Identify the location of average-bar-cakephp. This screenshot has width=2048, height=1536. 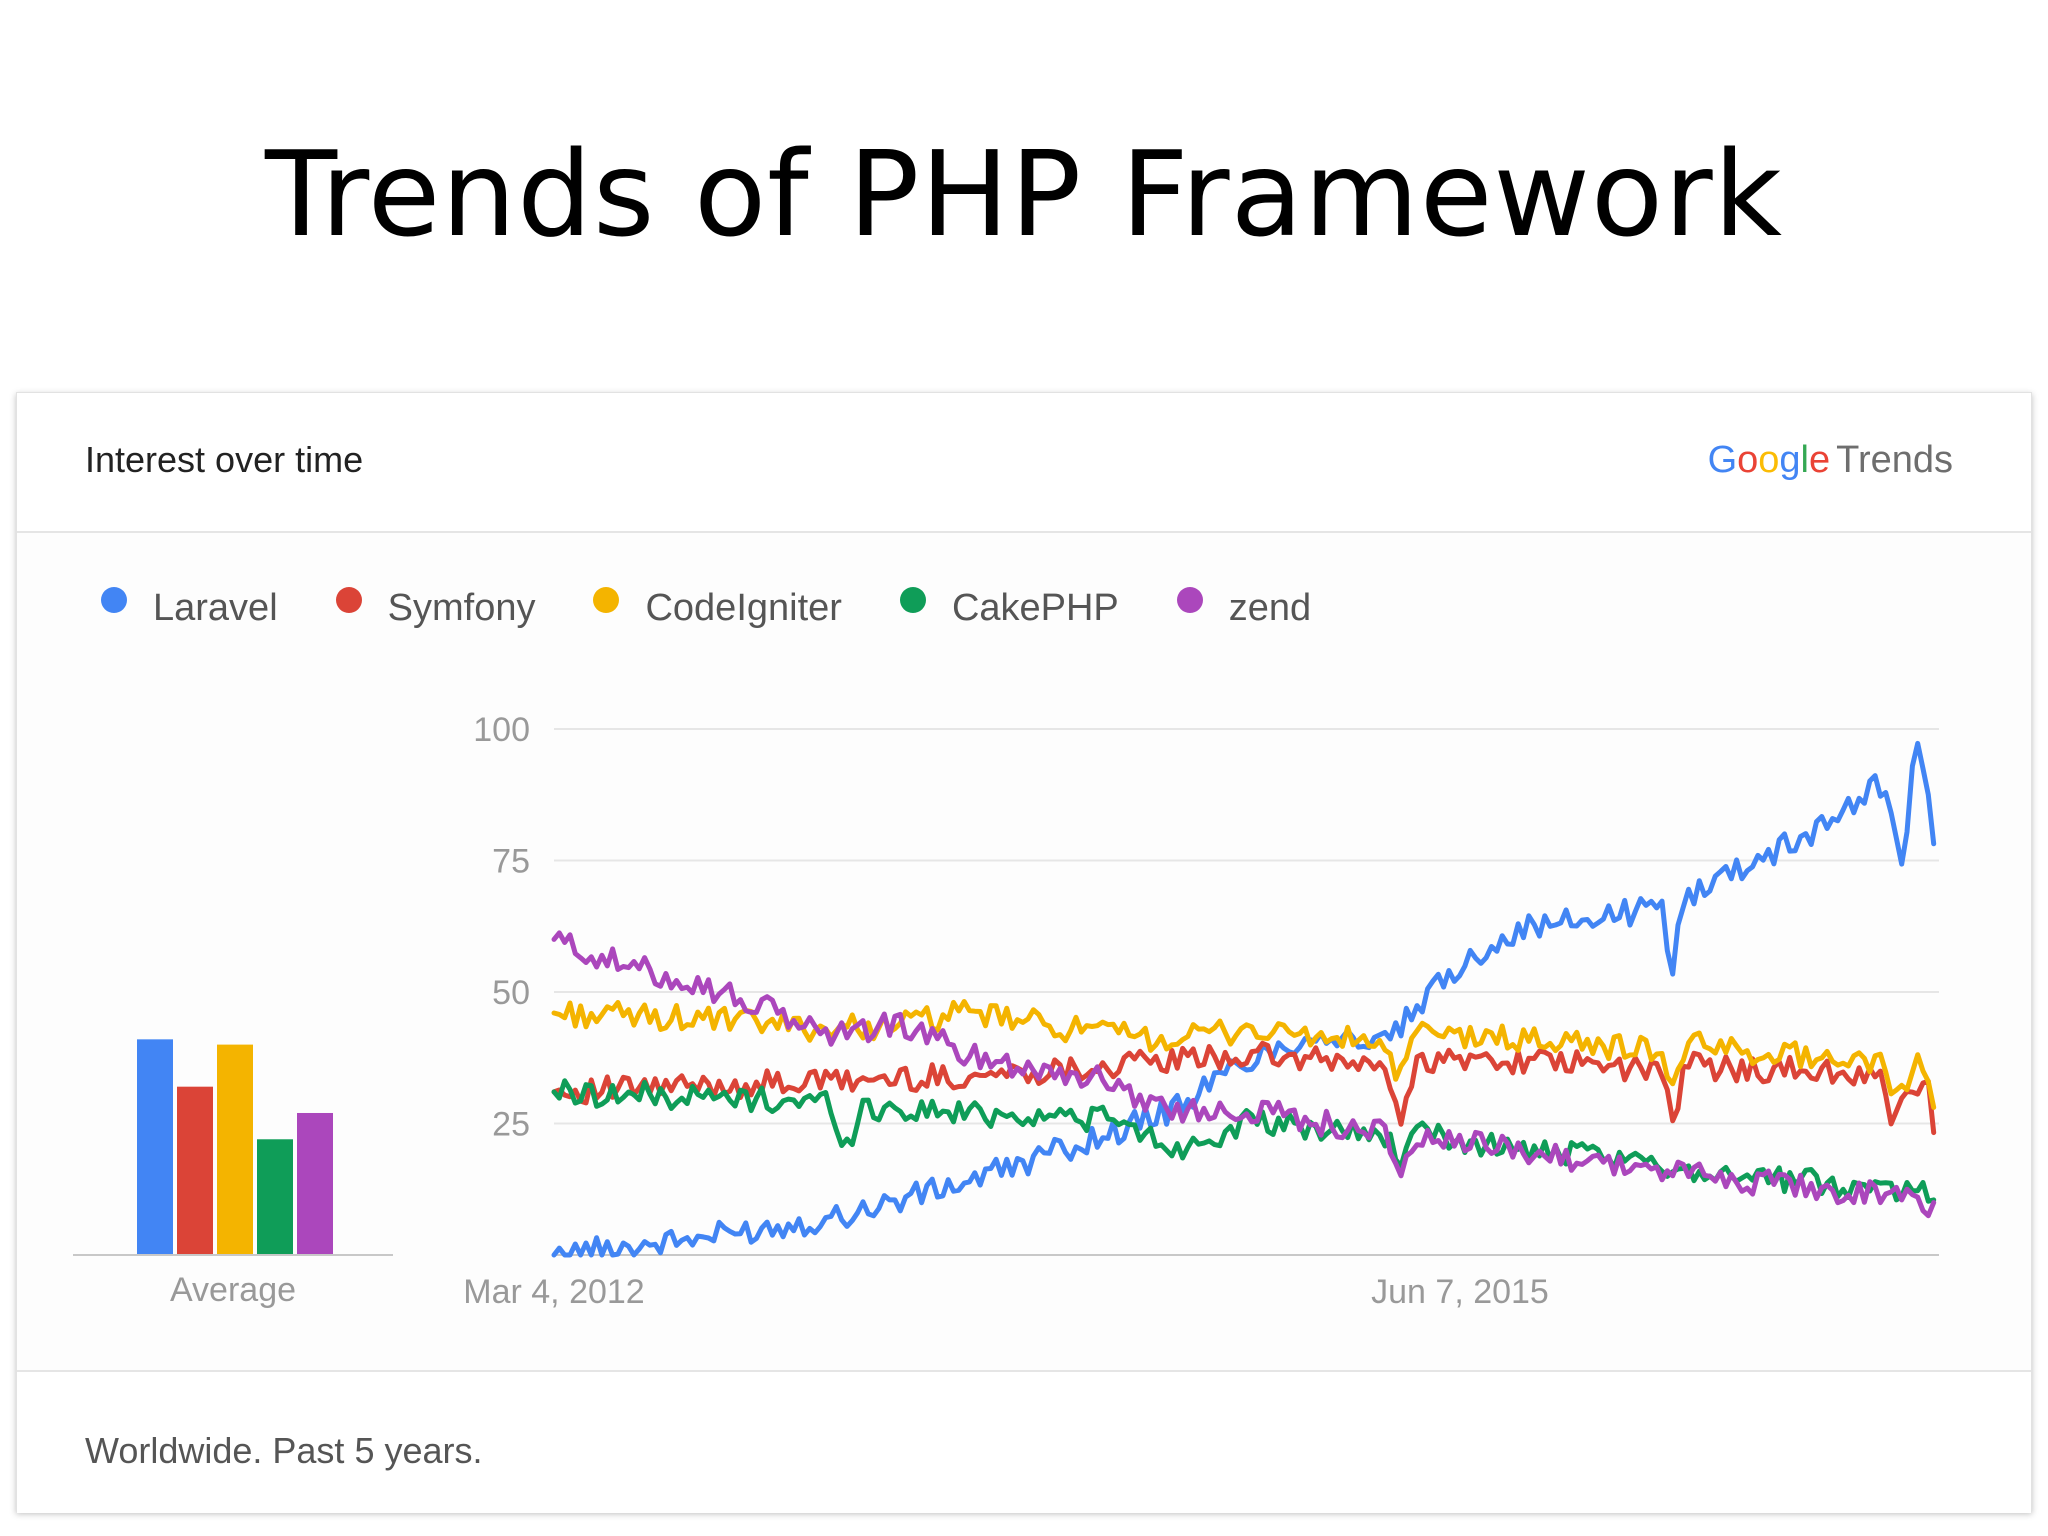
(275, 1197).